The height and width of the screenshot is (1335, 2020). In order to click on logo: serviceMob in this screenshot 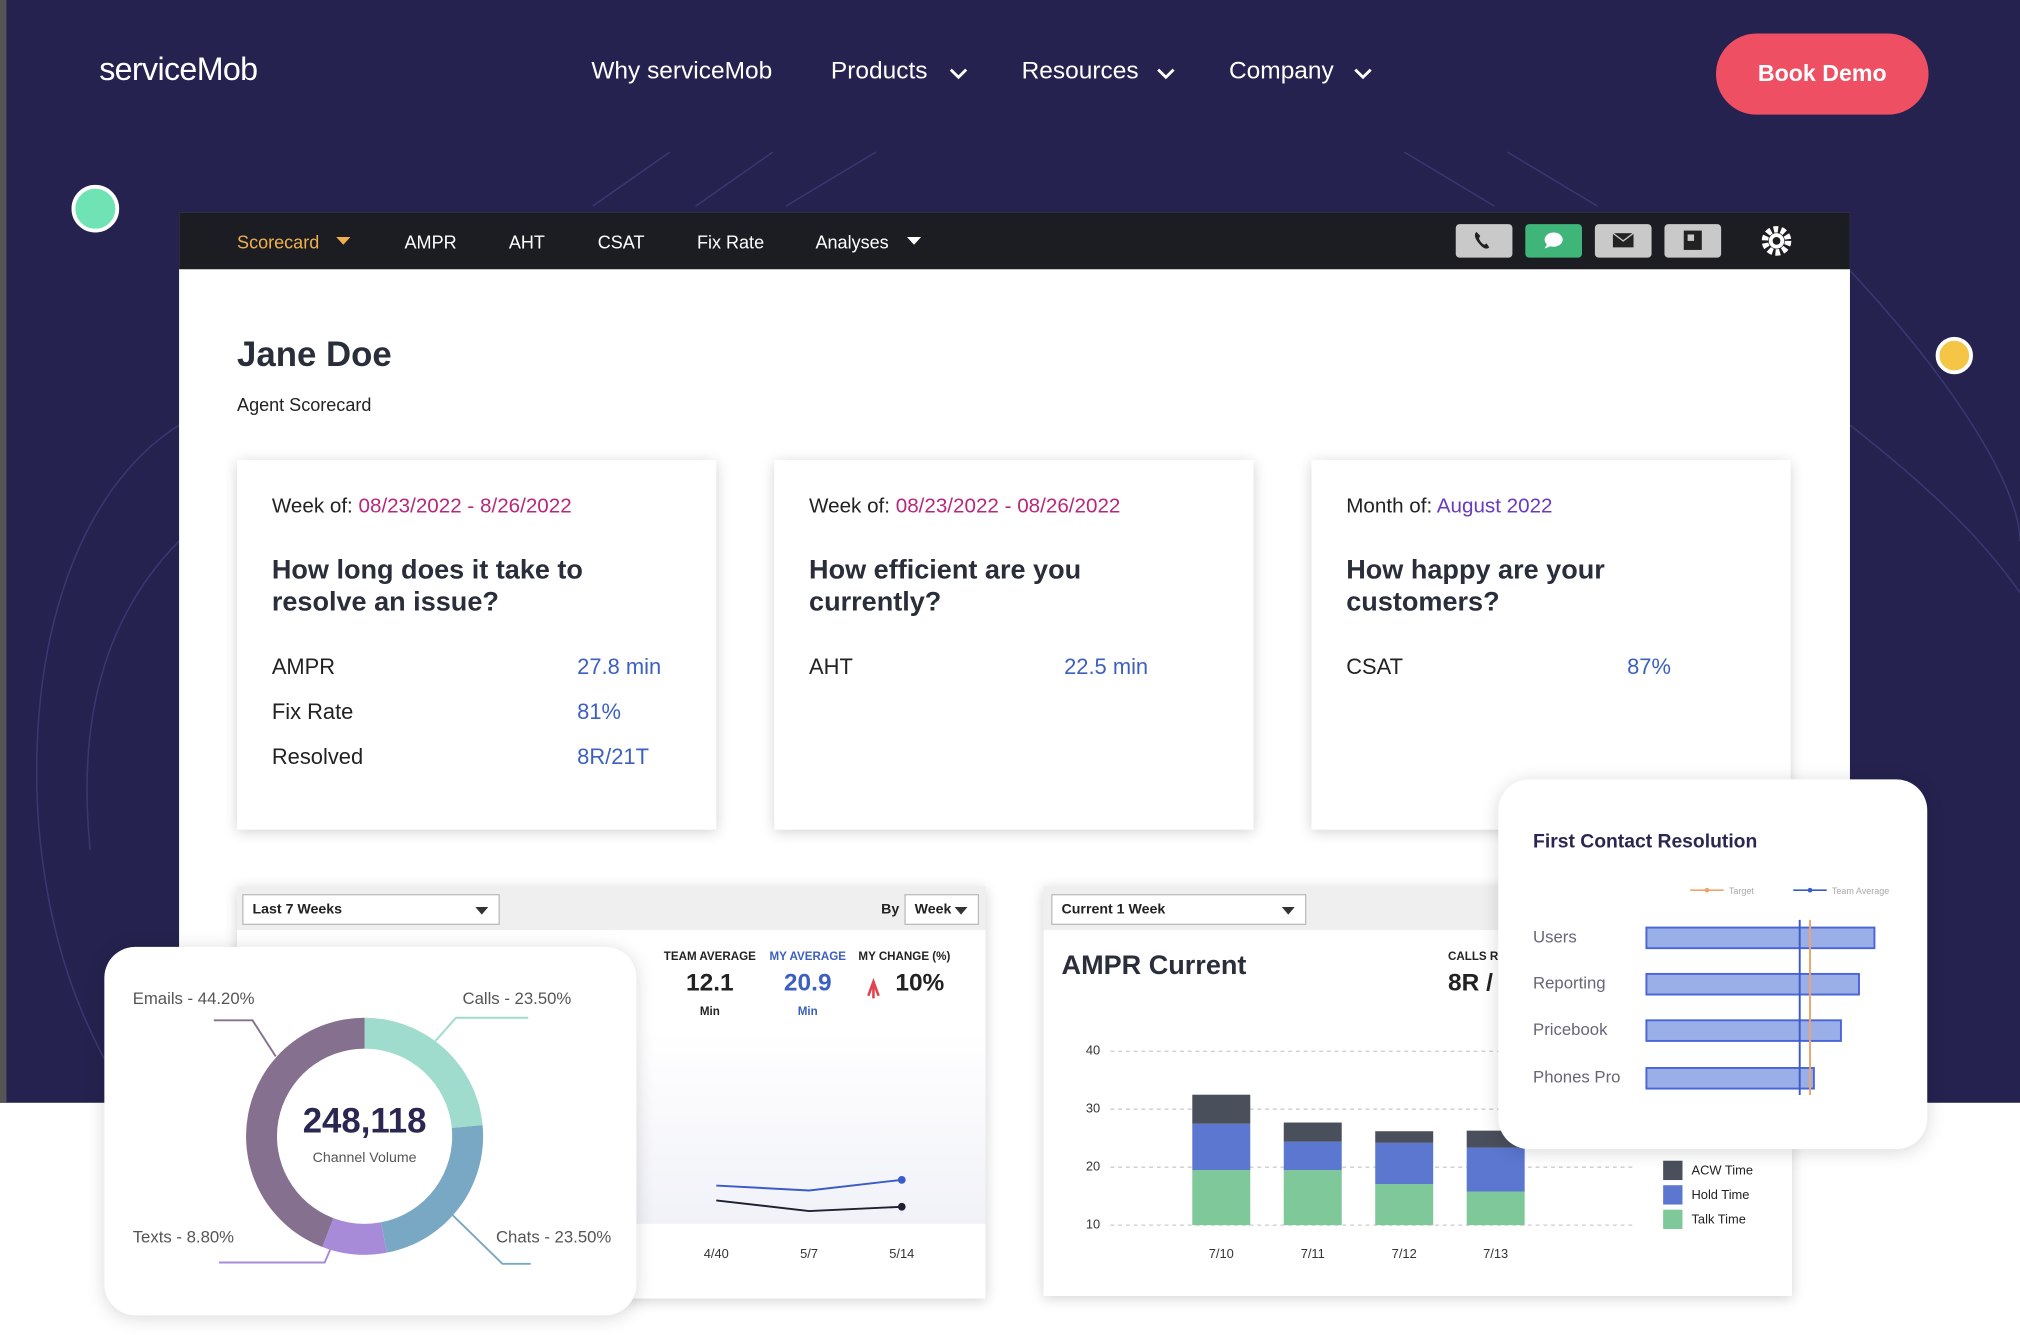, I will do `click(178, 69)`.